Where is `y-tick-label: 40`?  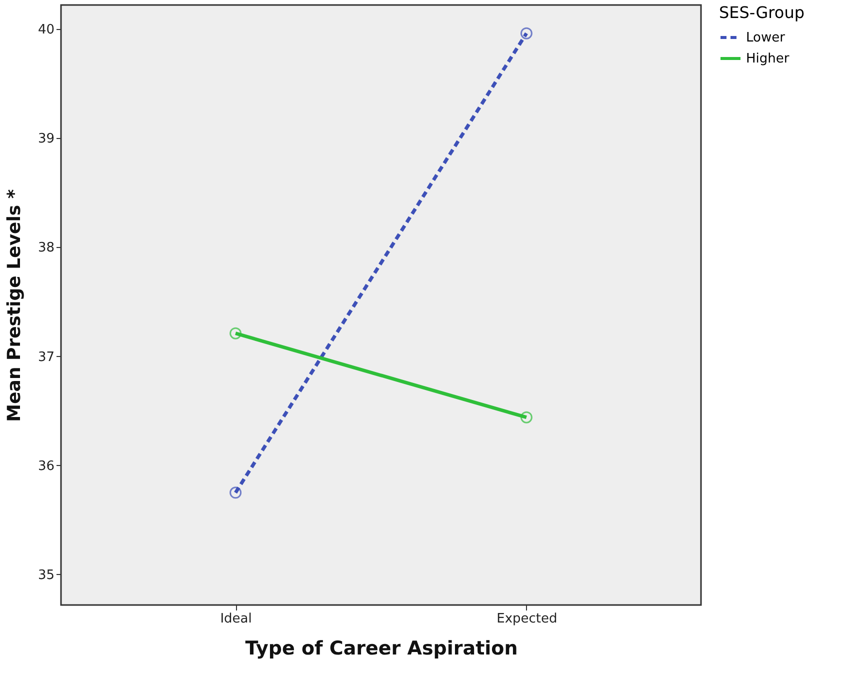 y-tick-label: 40 is located at coordinates (46, 30).